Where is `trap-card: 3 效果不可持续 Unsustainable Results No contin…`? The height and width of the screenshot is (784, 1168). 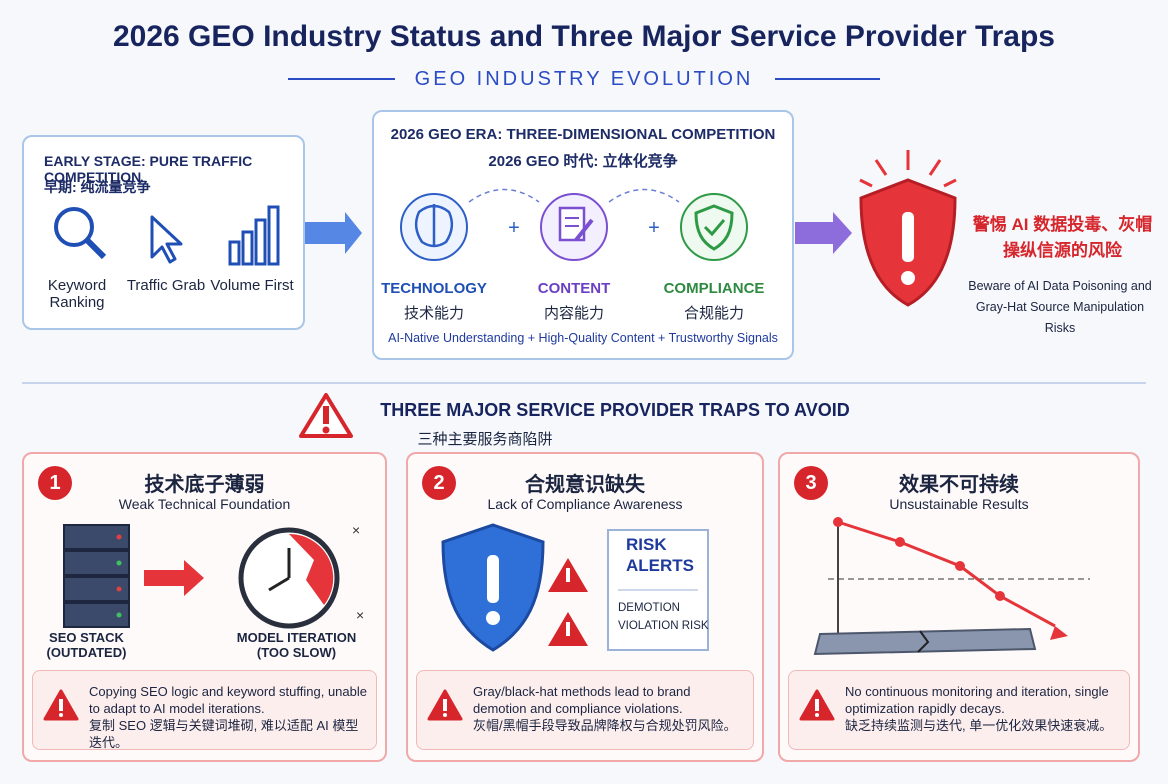
trap-card: 3 效果不可持续 Unsustainable Results No contin… is located at coordinates (959, 607).